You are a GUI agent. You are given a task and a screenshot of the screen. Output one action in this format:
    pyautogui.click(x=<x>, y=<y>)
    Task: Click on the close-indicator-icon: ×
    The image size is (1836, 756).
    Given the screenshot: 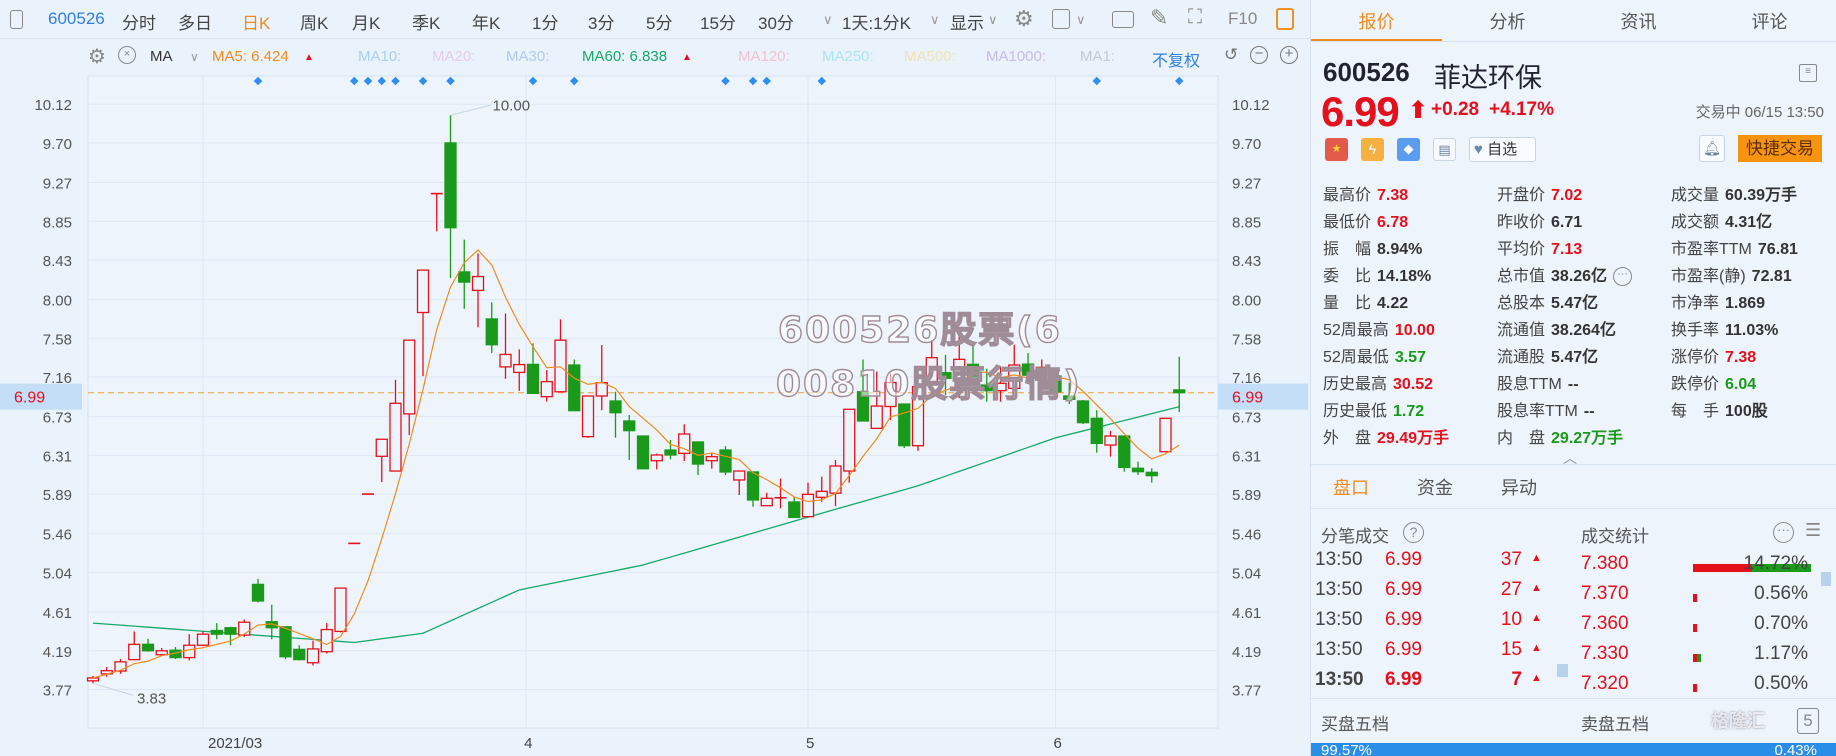 What is the action you would take?
    pyautogui.click(x=127, y=55)
    